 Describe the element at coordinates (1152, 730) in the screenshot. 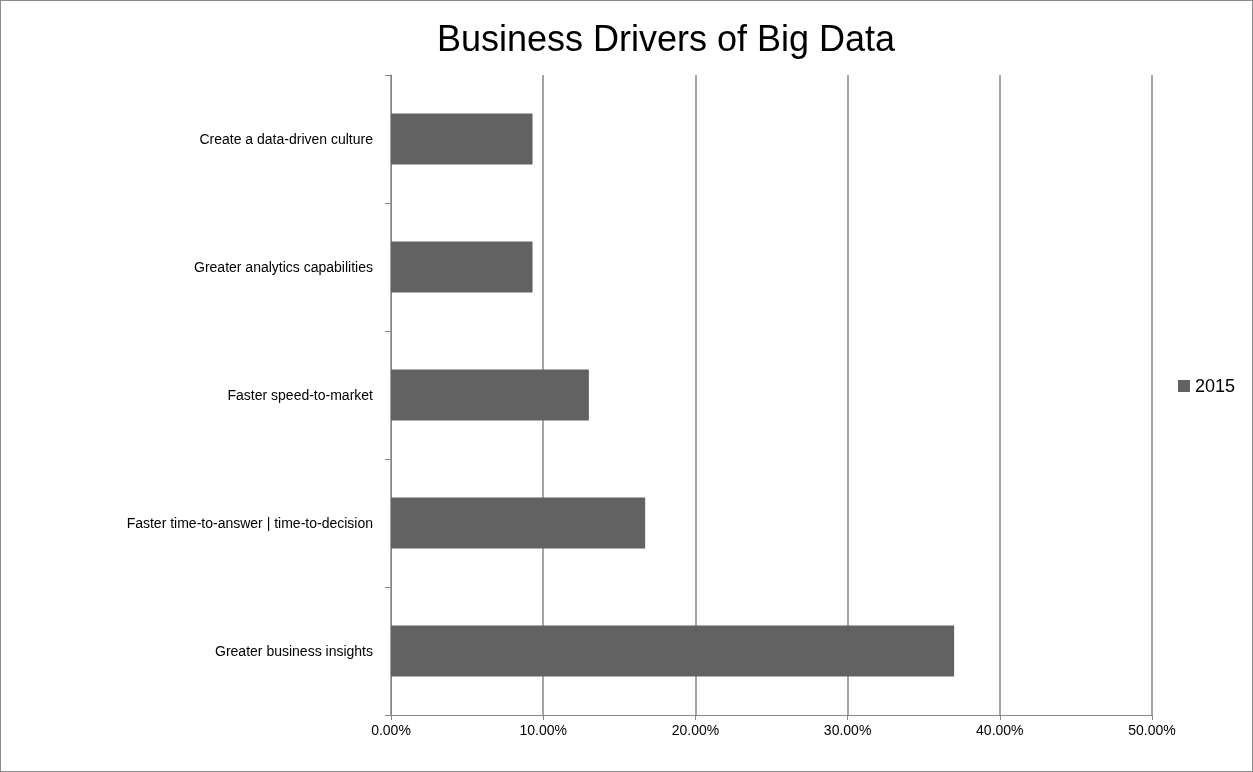

I see `x-tick-label: 50.00%` at that location.